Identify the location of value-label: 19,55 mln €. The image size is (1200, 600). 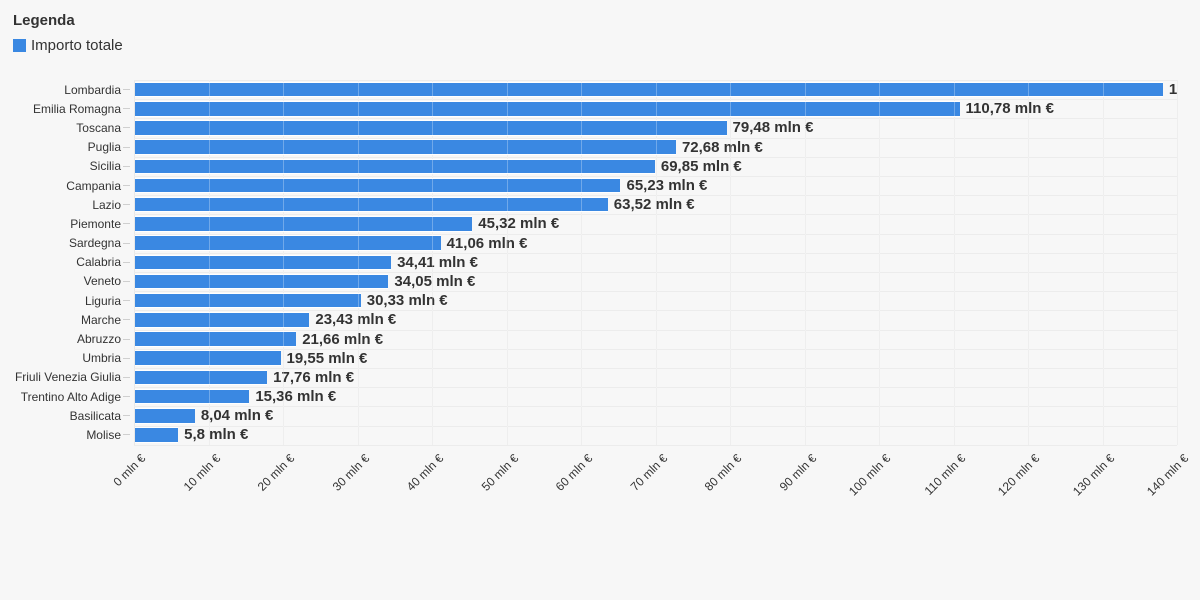
(327, 358).